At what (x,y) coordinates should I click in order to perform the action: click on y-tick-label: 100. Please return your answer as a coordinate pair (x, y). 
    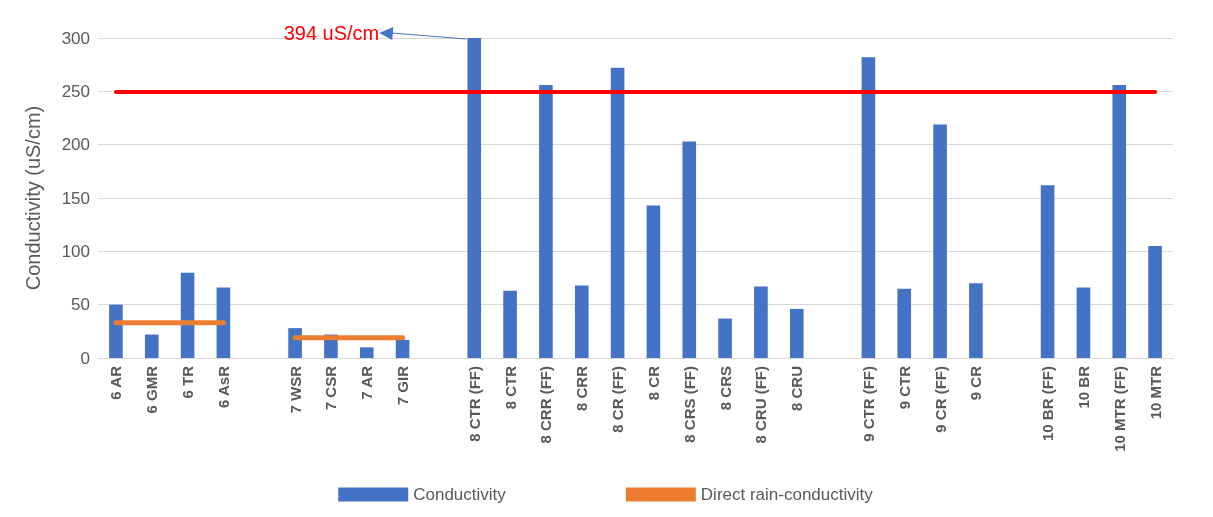
    Looking at the image, I should click on (75, 251).